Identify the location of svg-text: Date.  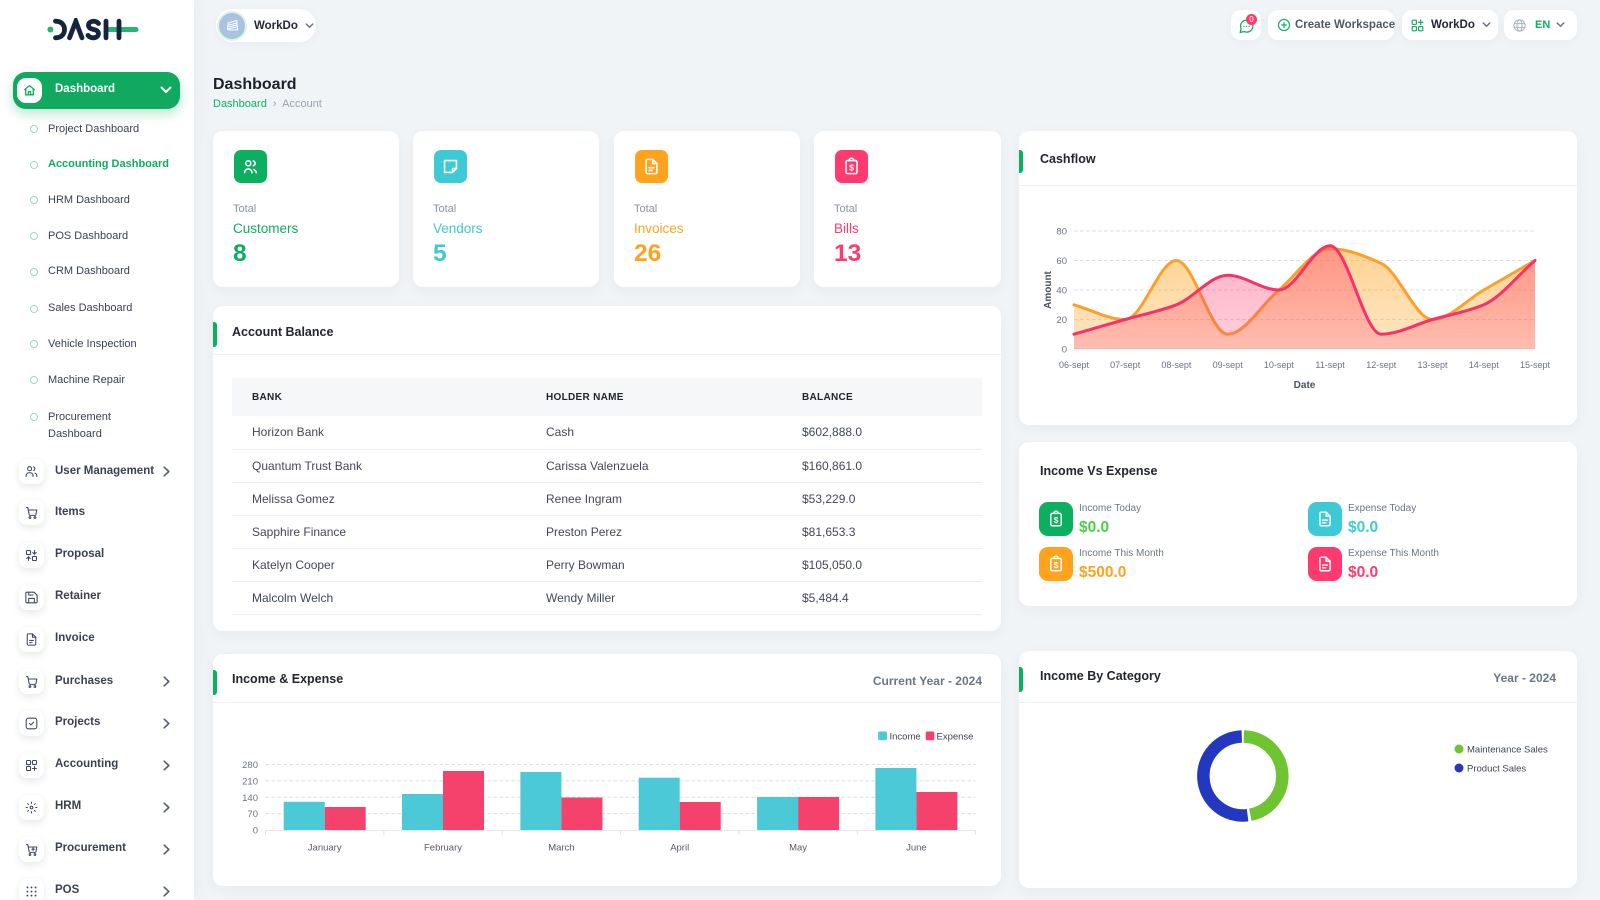
(1305, 385).